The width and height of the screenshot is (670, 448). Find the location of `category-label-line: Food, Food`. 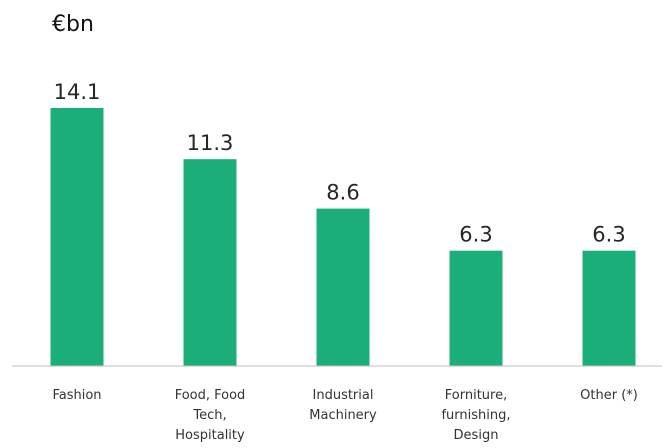

category-label-line: Food, Food is located at coordinates (210, 395).